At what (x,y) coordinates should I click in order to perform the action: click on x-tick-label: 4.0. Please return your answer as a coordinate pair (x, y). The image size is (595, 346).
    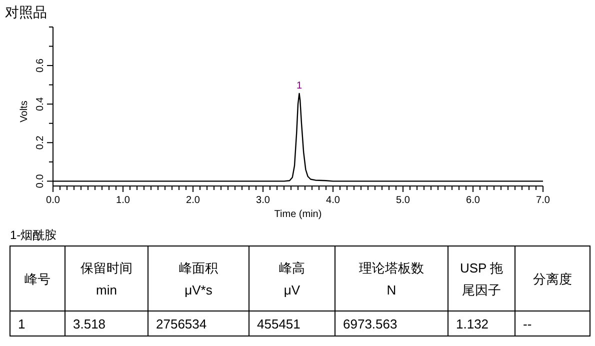
    Looking at the image, I should click on (333, 200).